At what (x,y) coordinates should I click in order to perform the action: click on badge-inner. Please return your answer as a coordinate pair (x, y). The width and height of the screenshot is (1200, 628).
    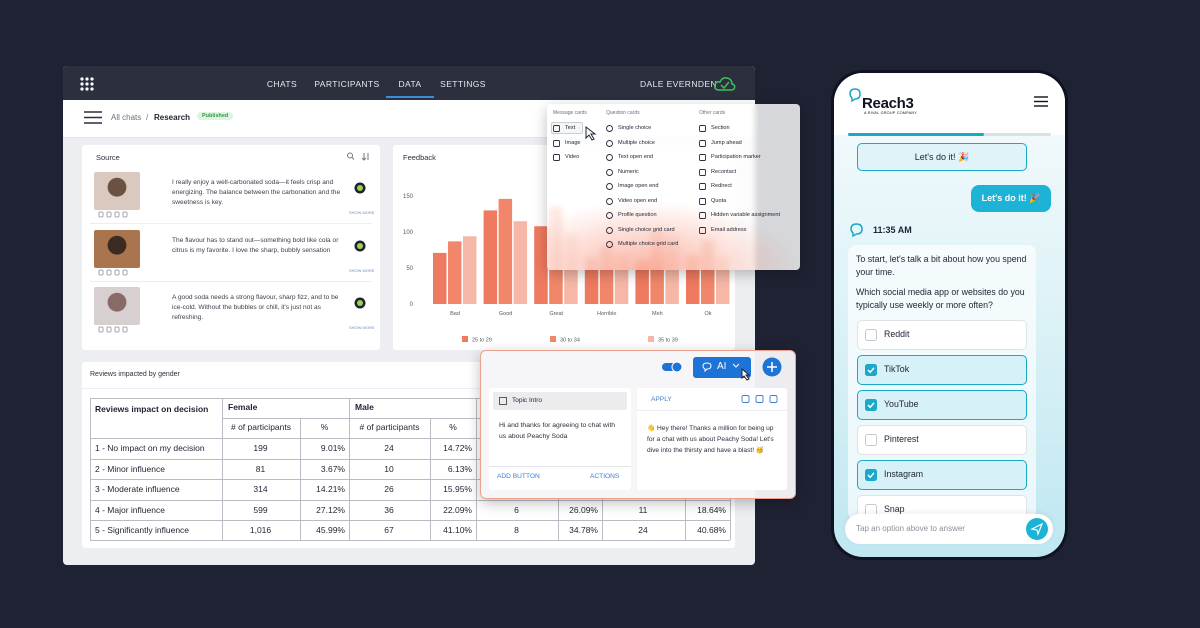
    Looking at the image, I should click on (360, 188).